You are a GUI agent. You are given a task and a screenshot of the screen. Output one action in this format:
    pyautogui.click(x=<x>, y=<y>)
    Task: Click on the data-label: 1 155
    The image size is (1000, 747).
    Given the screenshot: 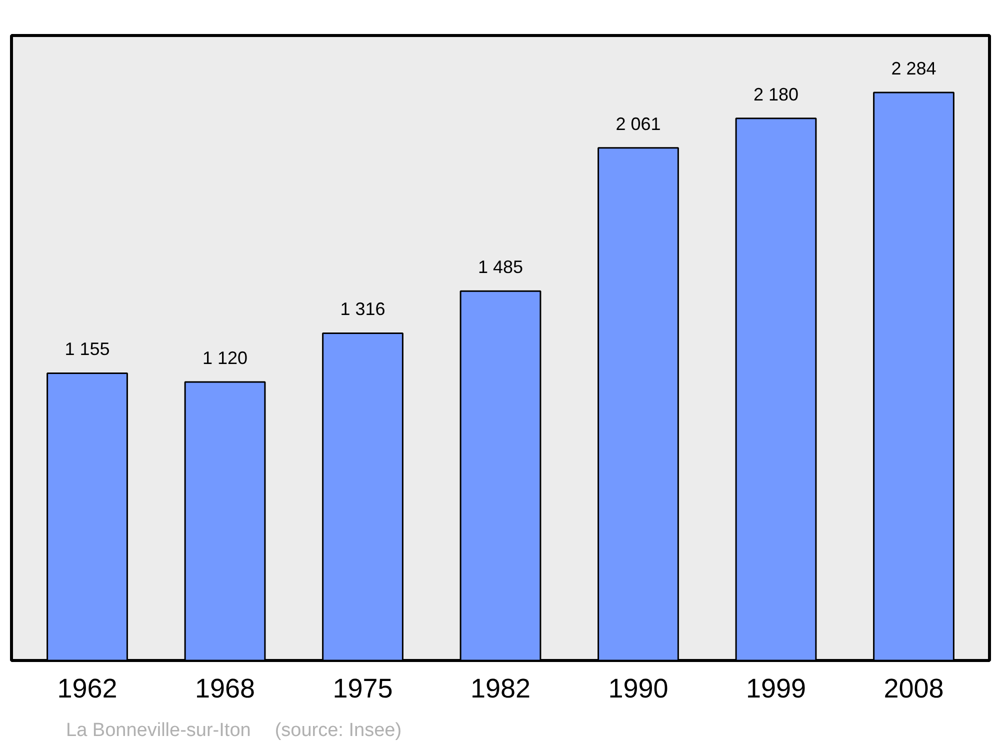 What is the action you would take?
    pyautogui.click(x=87, y=349)
    